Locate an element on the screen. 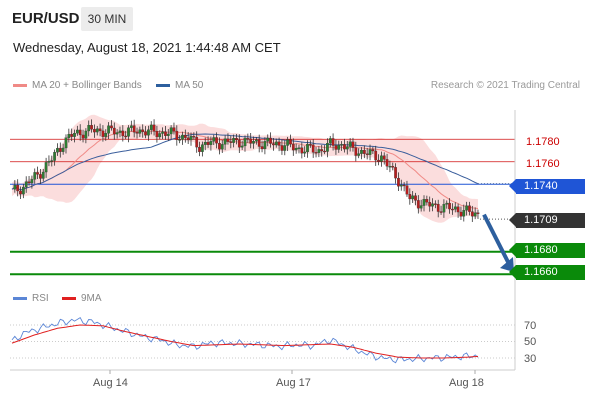  ma20-swatch is located at coordinates (20, 85).